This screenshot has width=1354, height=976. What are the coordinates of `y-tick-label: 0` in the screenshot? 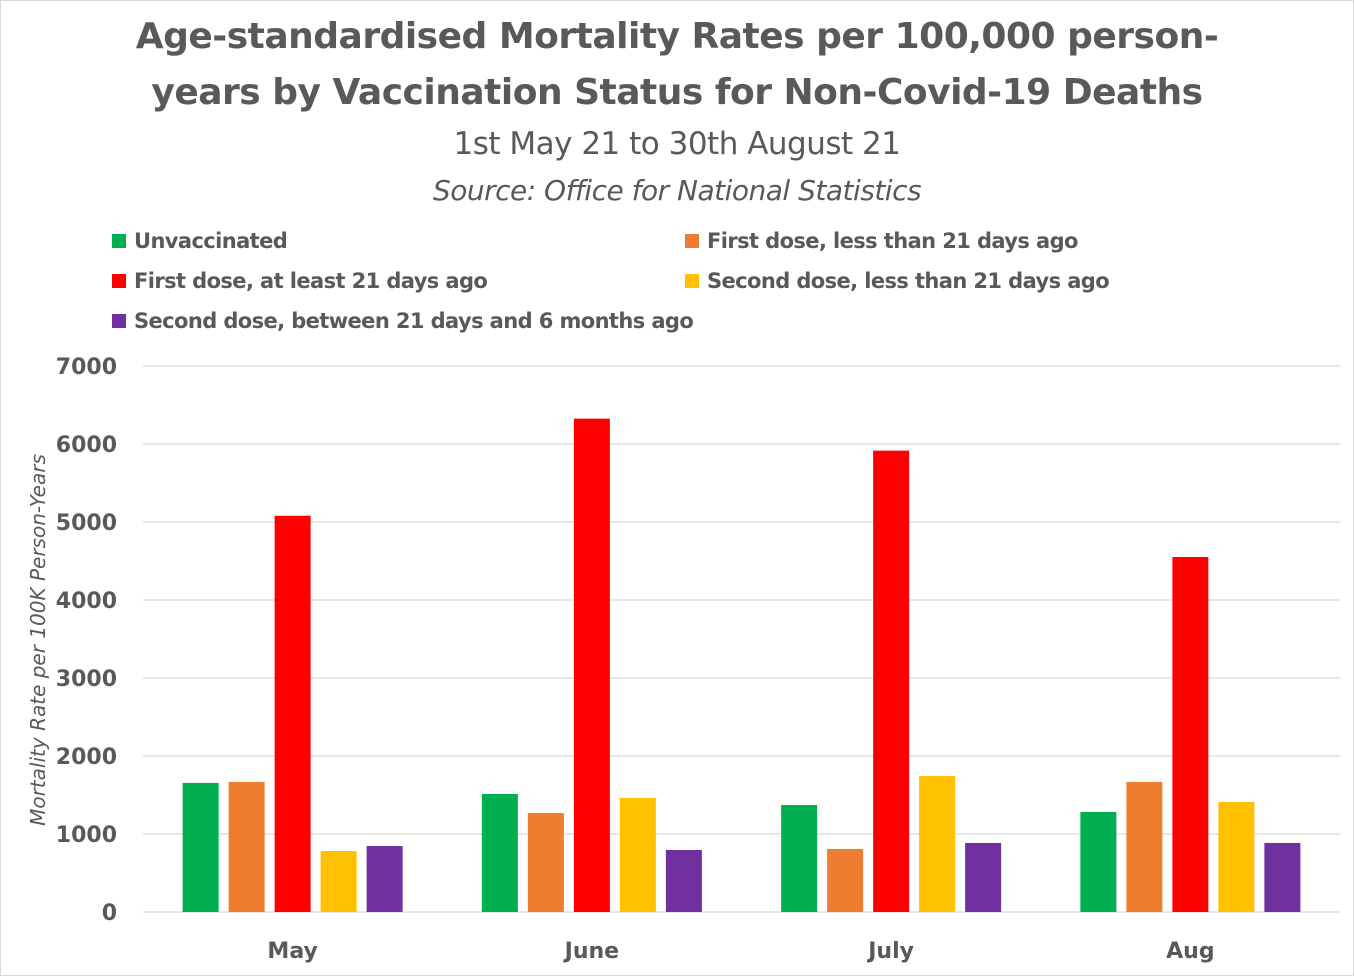 It's located at (109, 913).